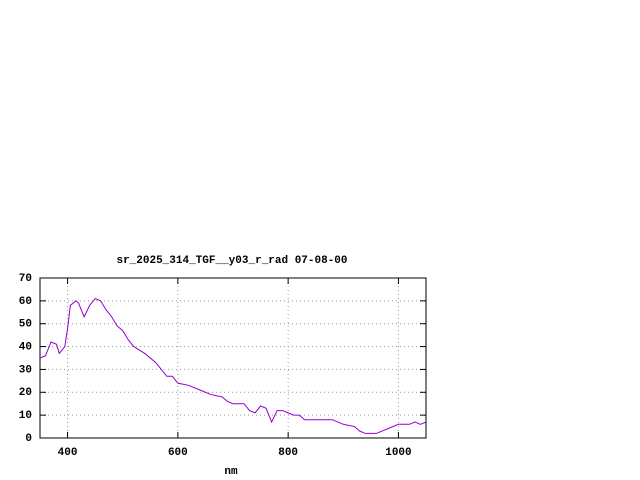 The width and height of the screenshot is (640, 480). Describe the element at coordinates (25, 347) in the screenshot. I see `y-tick-label: 40` at that location.